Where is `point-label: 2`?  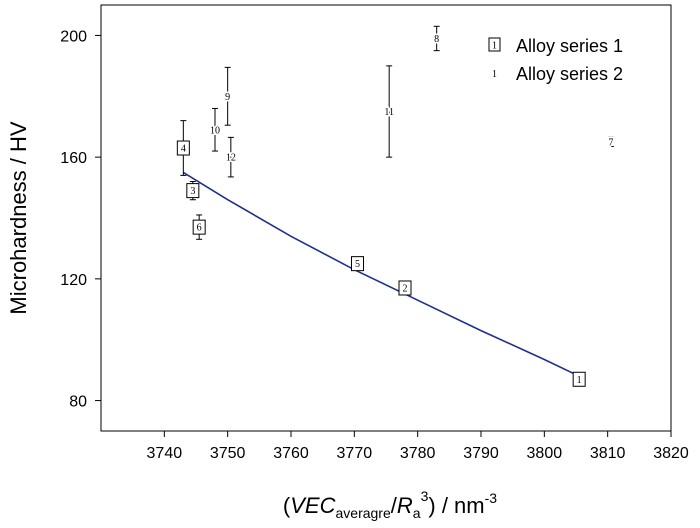
point-label: 2 is located at coordinates (405, 288).